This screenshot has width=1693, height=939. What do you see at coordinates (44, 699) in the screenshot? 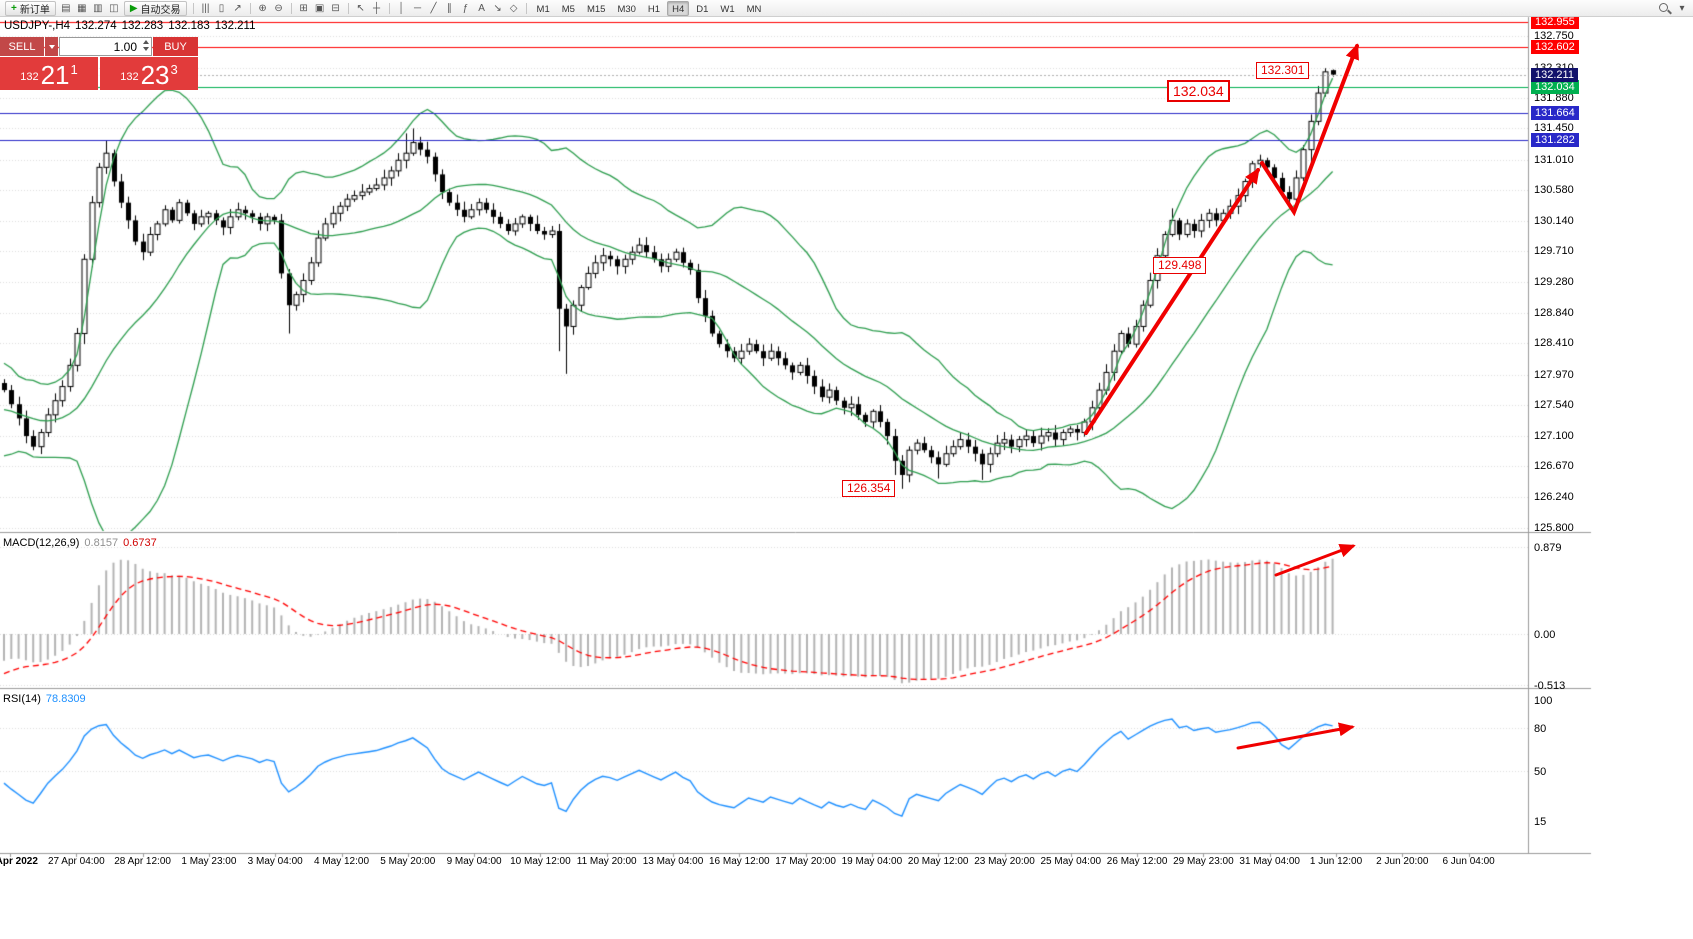
I see `rsi-indicator-header: RSI(14) 78.8309` at bounding box center [44, 699].